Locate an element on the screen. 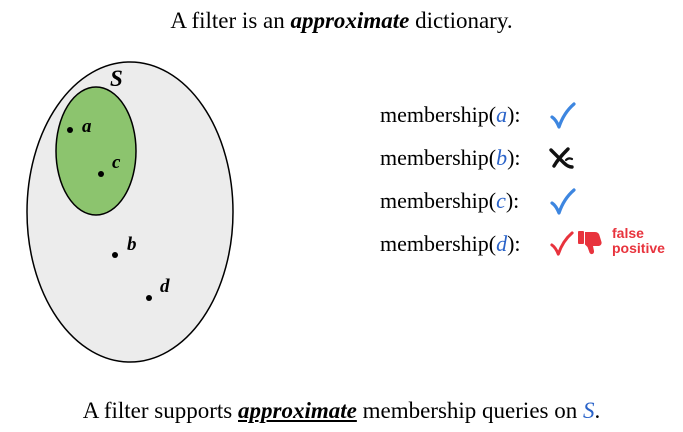  footer-after: . is located at coordinates (597, 410).